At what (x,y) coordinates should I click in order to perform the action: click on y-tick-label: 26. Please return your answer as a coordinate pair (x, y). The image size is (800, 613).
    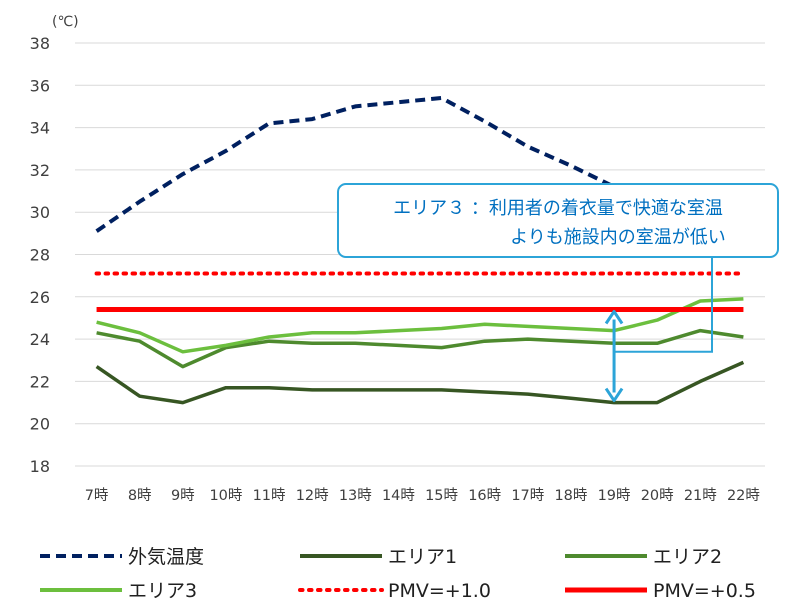
    Looking at the image, I should click on (40, 297).